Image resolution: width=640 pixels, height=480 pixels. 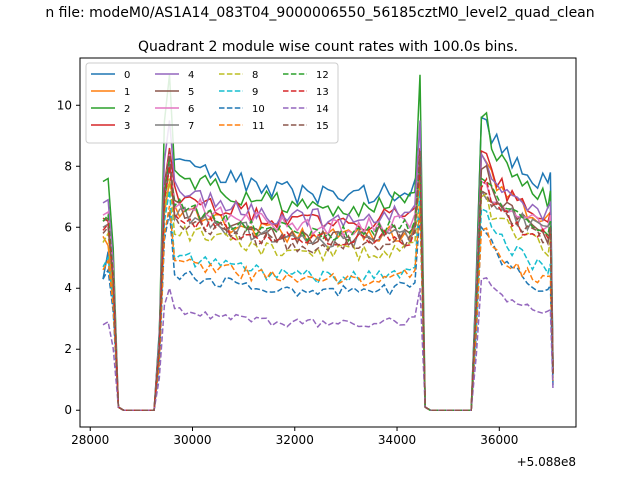 I want to click on legend-box, so click(x=212, y=103).